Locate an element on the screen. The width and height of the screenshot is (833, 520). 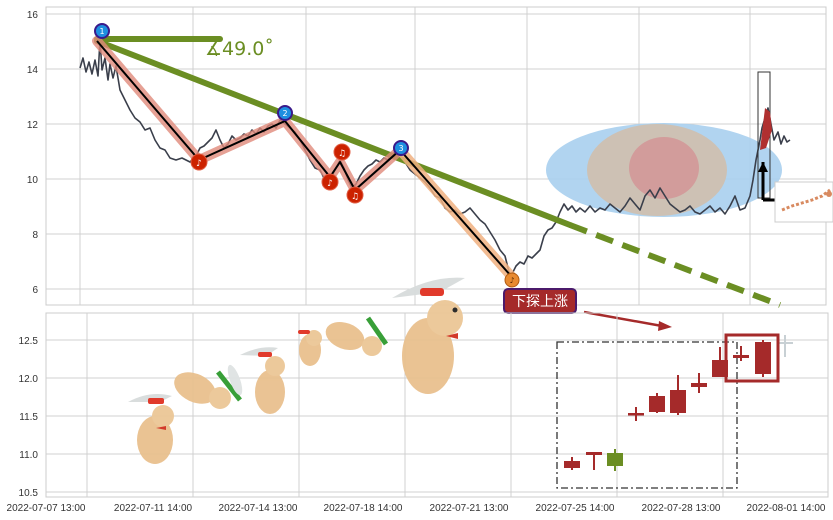
xtick: 2022-07-07 13:00 is located at coordinates (46, 508).